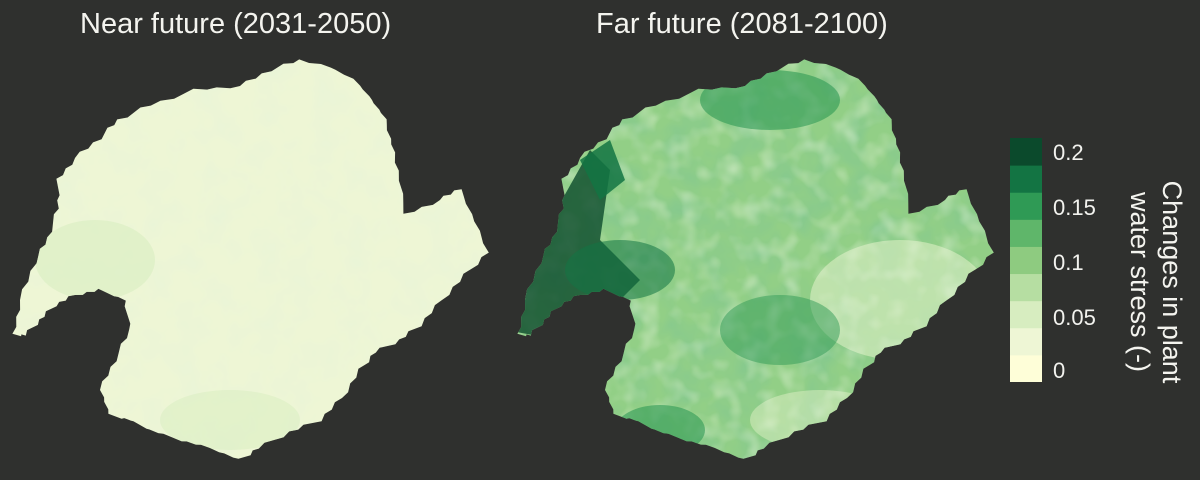 This screenshot has width=1200, height=480. What do you see at coordinates (1074, 207) in the screenshot?
I see `legend-tick-label: 0.15` at bounding box center [1074, 207].